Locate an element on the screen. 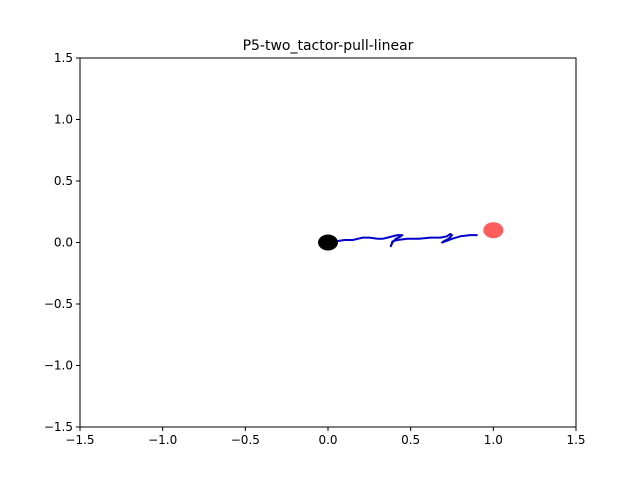  marker-layer is located at coordinates (411, 236).